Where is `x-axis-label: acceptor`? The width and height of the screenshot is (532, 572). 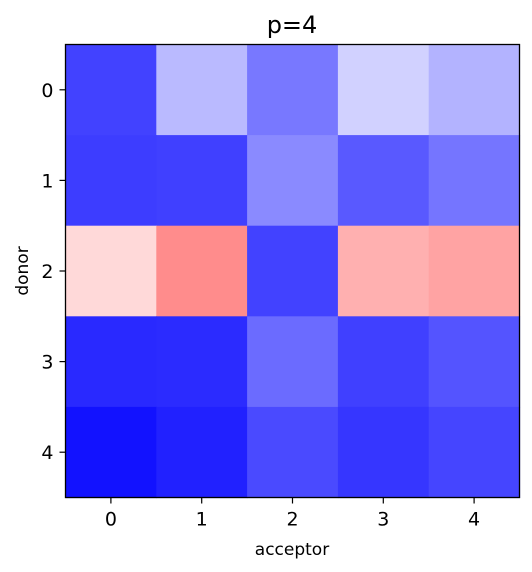
x-axis-label: acceptor is located at coordinates (292, 550).